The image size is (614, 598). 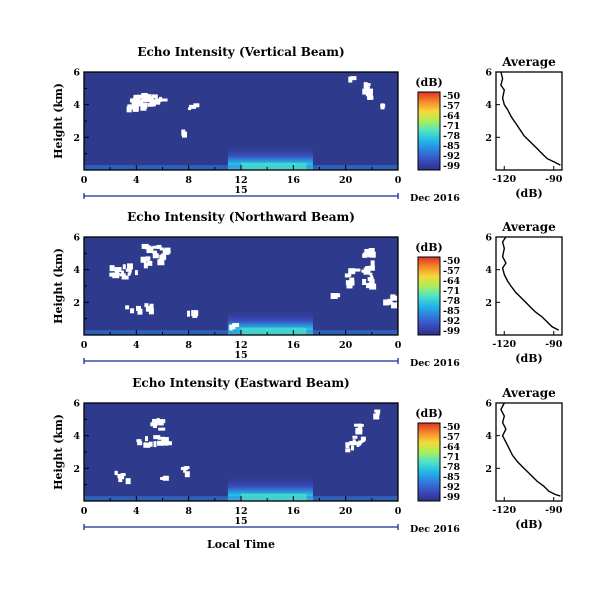 What do you see at coordinates (76, 238) in the screenshot?
I see `y-tick-label: 6` at bounding box center [76, 238].